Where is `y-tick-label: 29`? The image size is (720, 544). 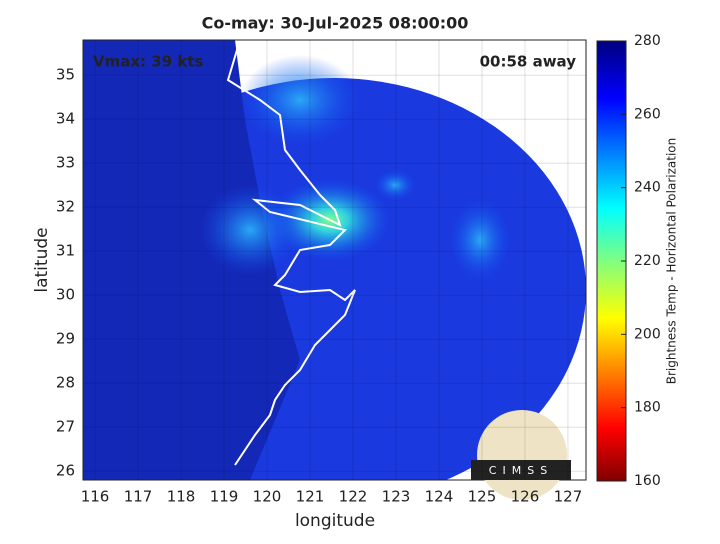
y-tick-label: 29 is located at coordinates (65, 339).